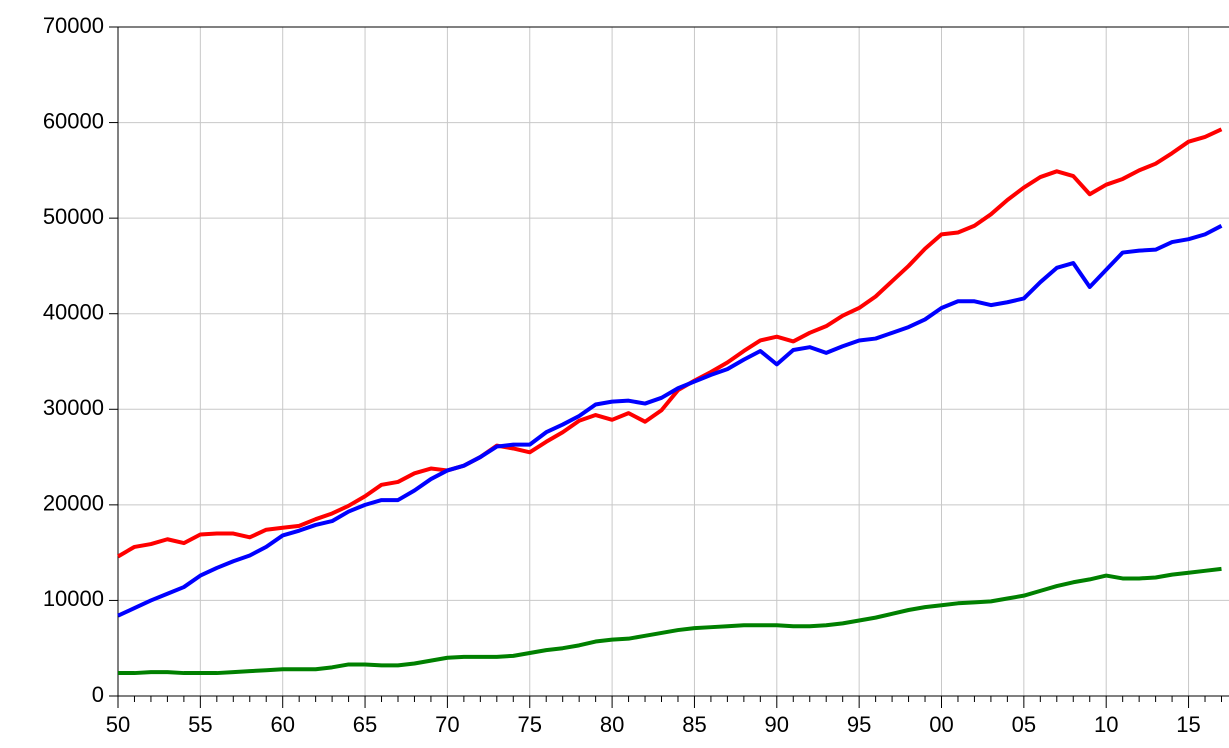 This screenshot has height=748, width=1229. I want to click on x-tick-label: 95, so click(859, 724).